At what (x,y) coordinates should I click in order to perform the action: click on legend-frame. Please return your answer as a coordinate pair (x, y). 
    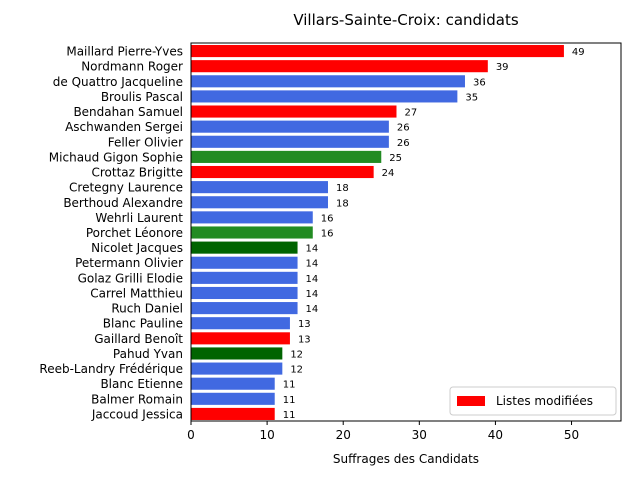
    Looking at the image, I should click on (533, 401).